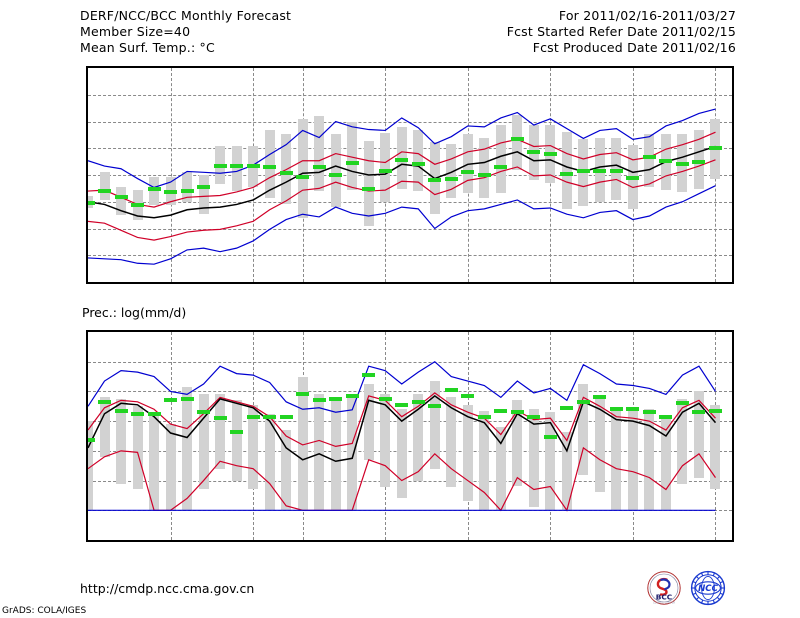 This screenshot has height=618, width=800. Describe the element at coordinates (167, 588) in the screenshot. I see `cmdp-url: http://cmdp.ncc.cma.gov.cn` at that location.